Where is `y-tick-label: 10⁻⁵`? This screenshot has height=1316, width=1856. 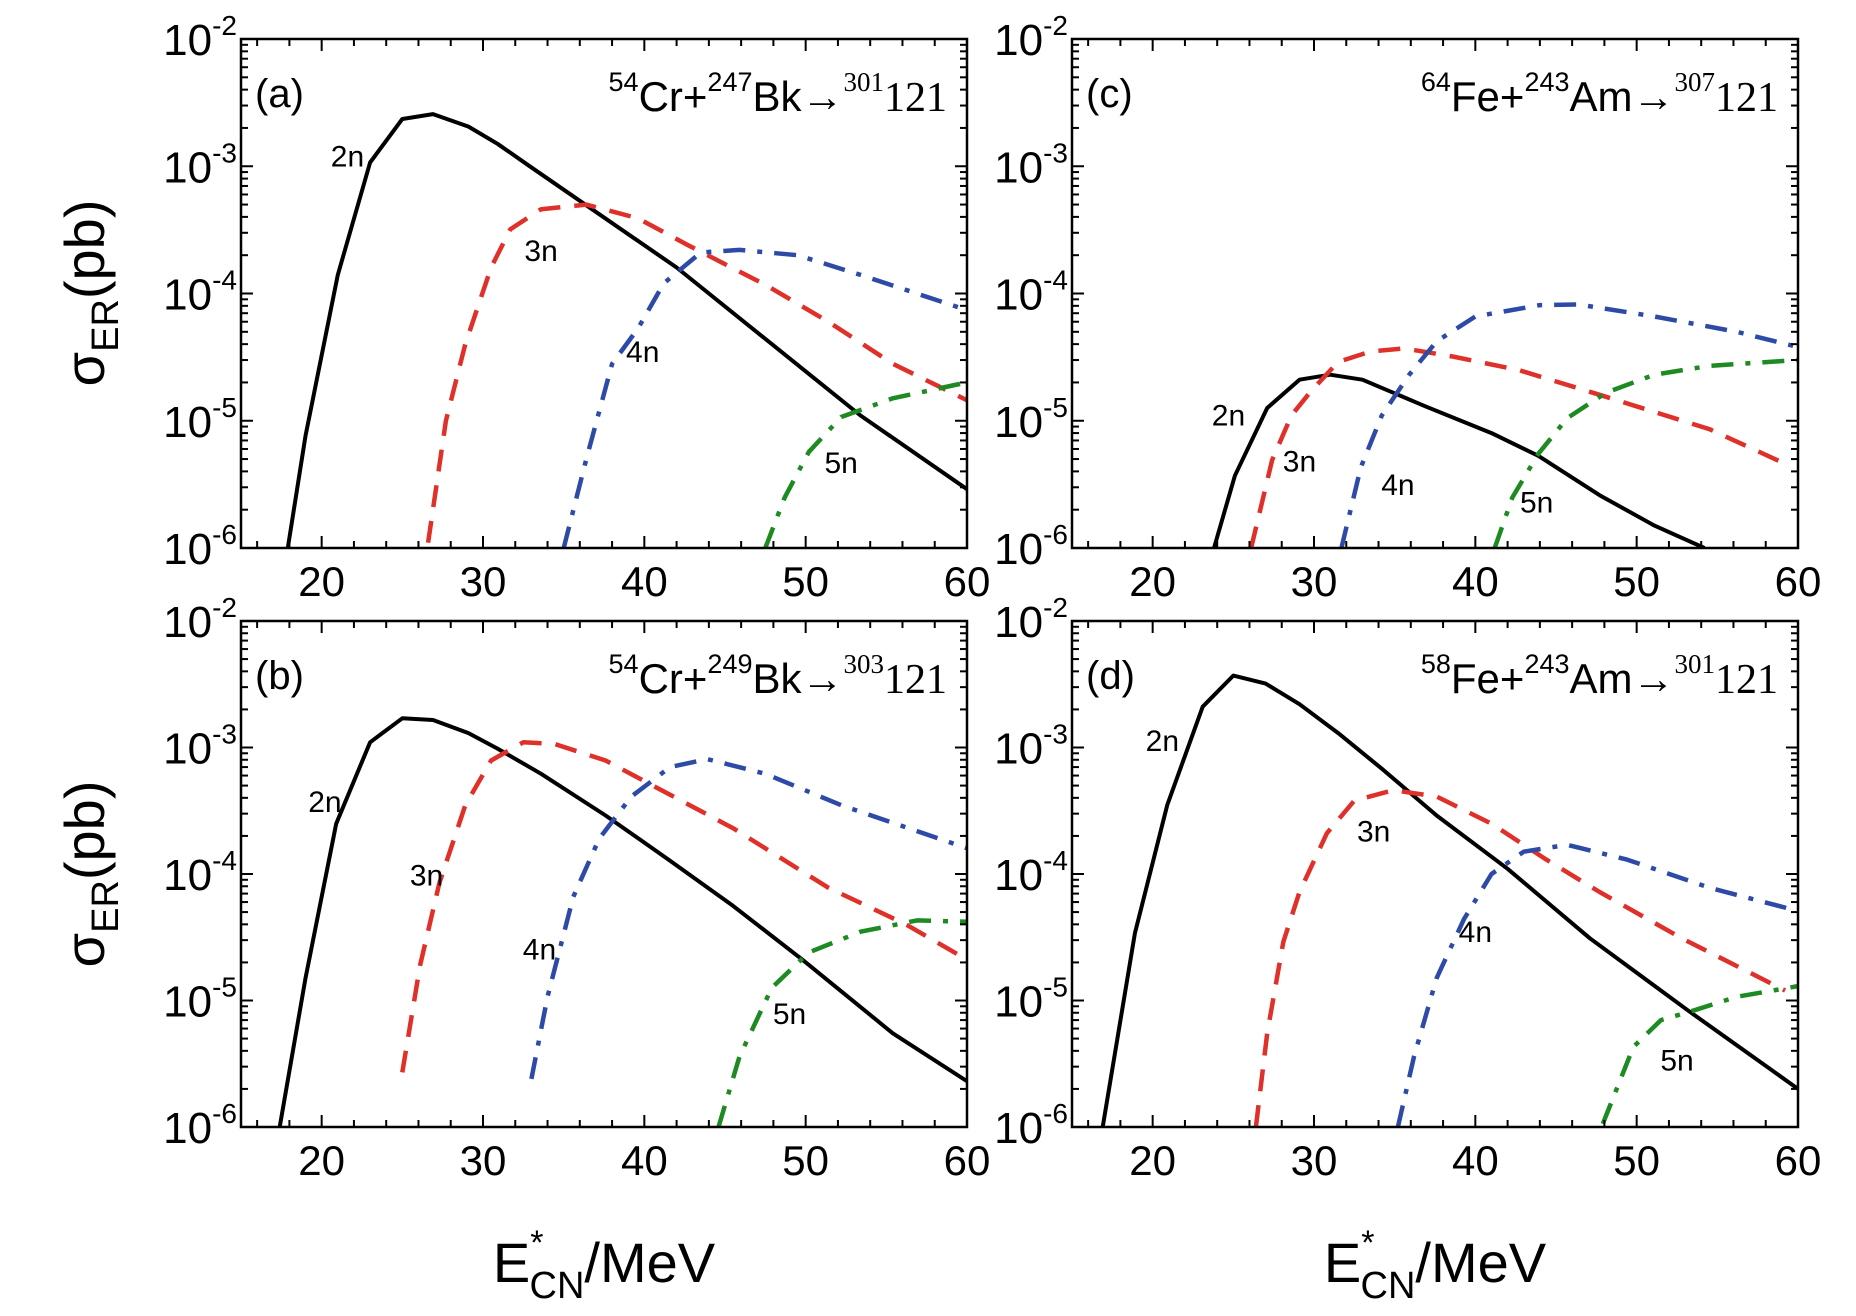
y-tick-label: 10⁻⁵ is located at coordinates (200, 419).